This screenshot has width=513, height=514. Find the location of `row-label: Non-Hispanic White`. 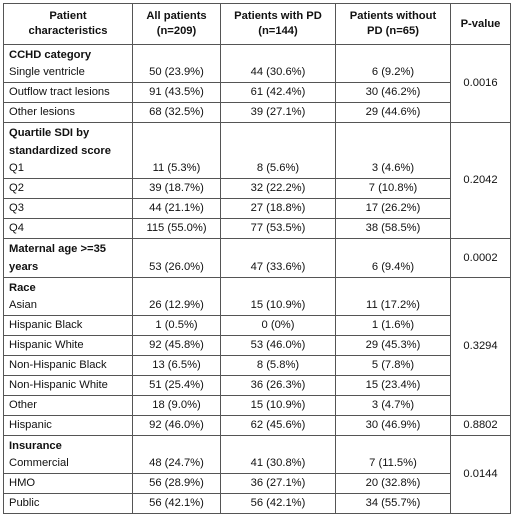

row-label: Non-Hispanic White is located at coordinates (58, 385).